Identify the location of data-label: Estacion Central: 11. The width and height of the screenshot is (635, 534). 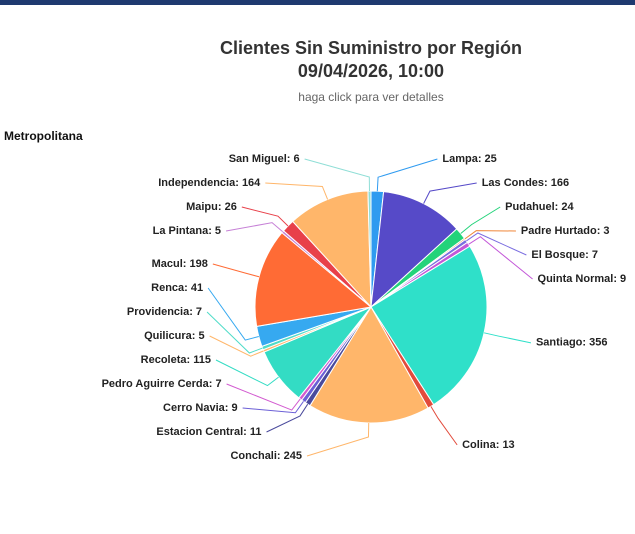
(208, 432).